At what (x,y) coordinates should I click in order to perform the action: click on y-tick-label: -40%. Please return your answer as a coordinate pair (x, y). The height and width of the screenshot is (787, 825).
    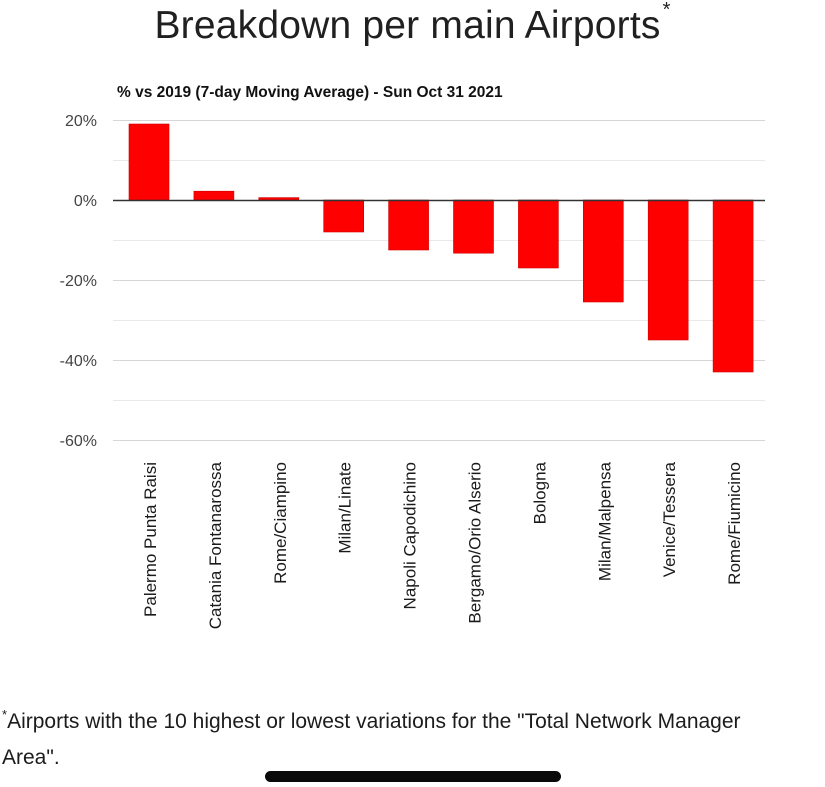
    Looking at the image, I should click on (78, 361).